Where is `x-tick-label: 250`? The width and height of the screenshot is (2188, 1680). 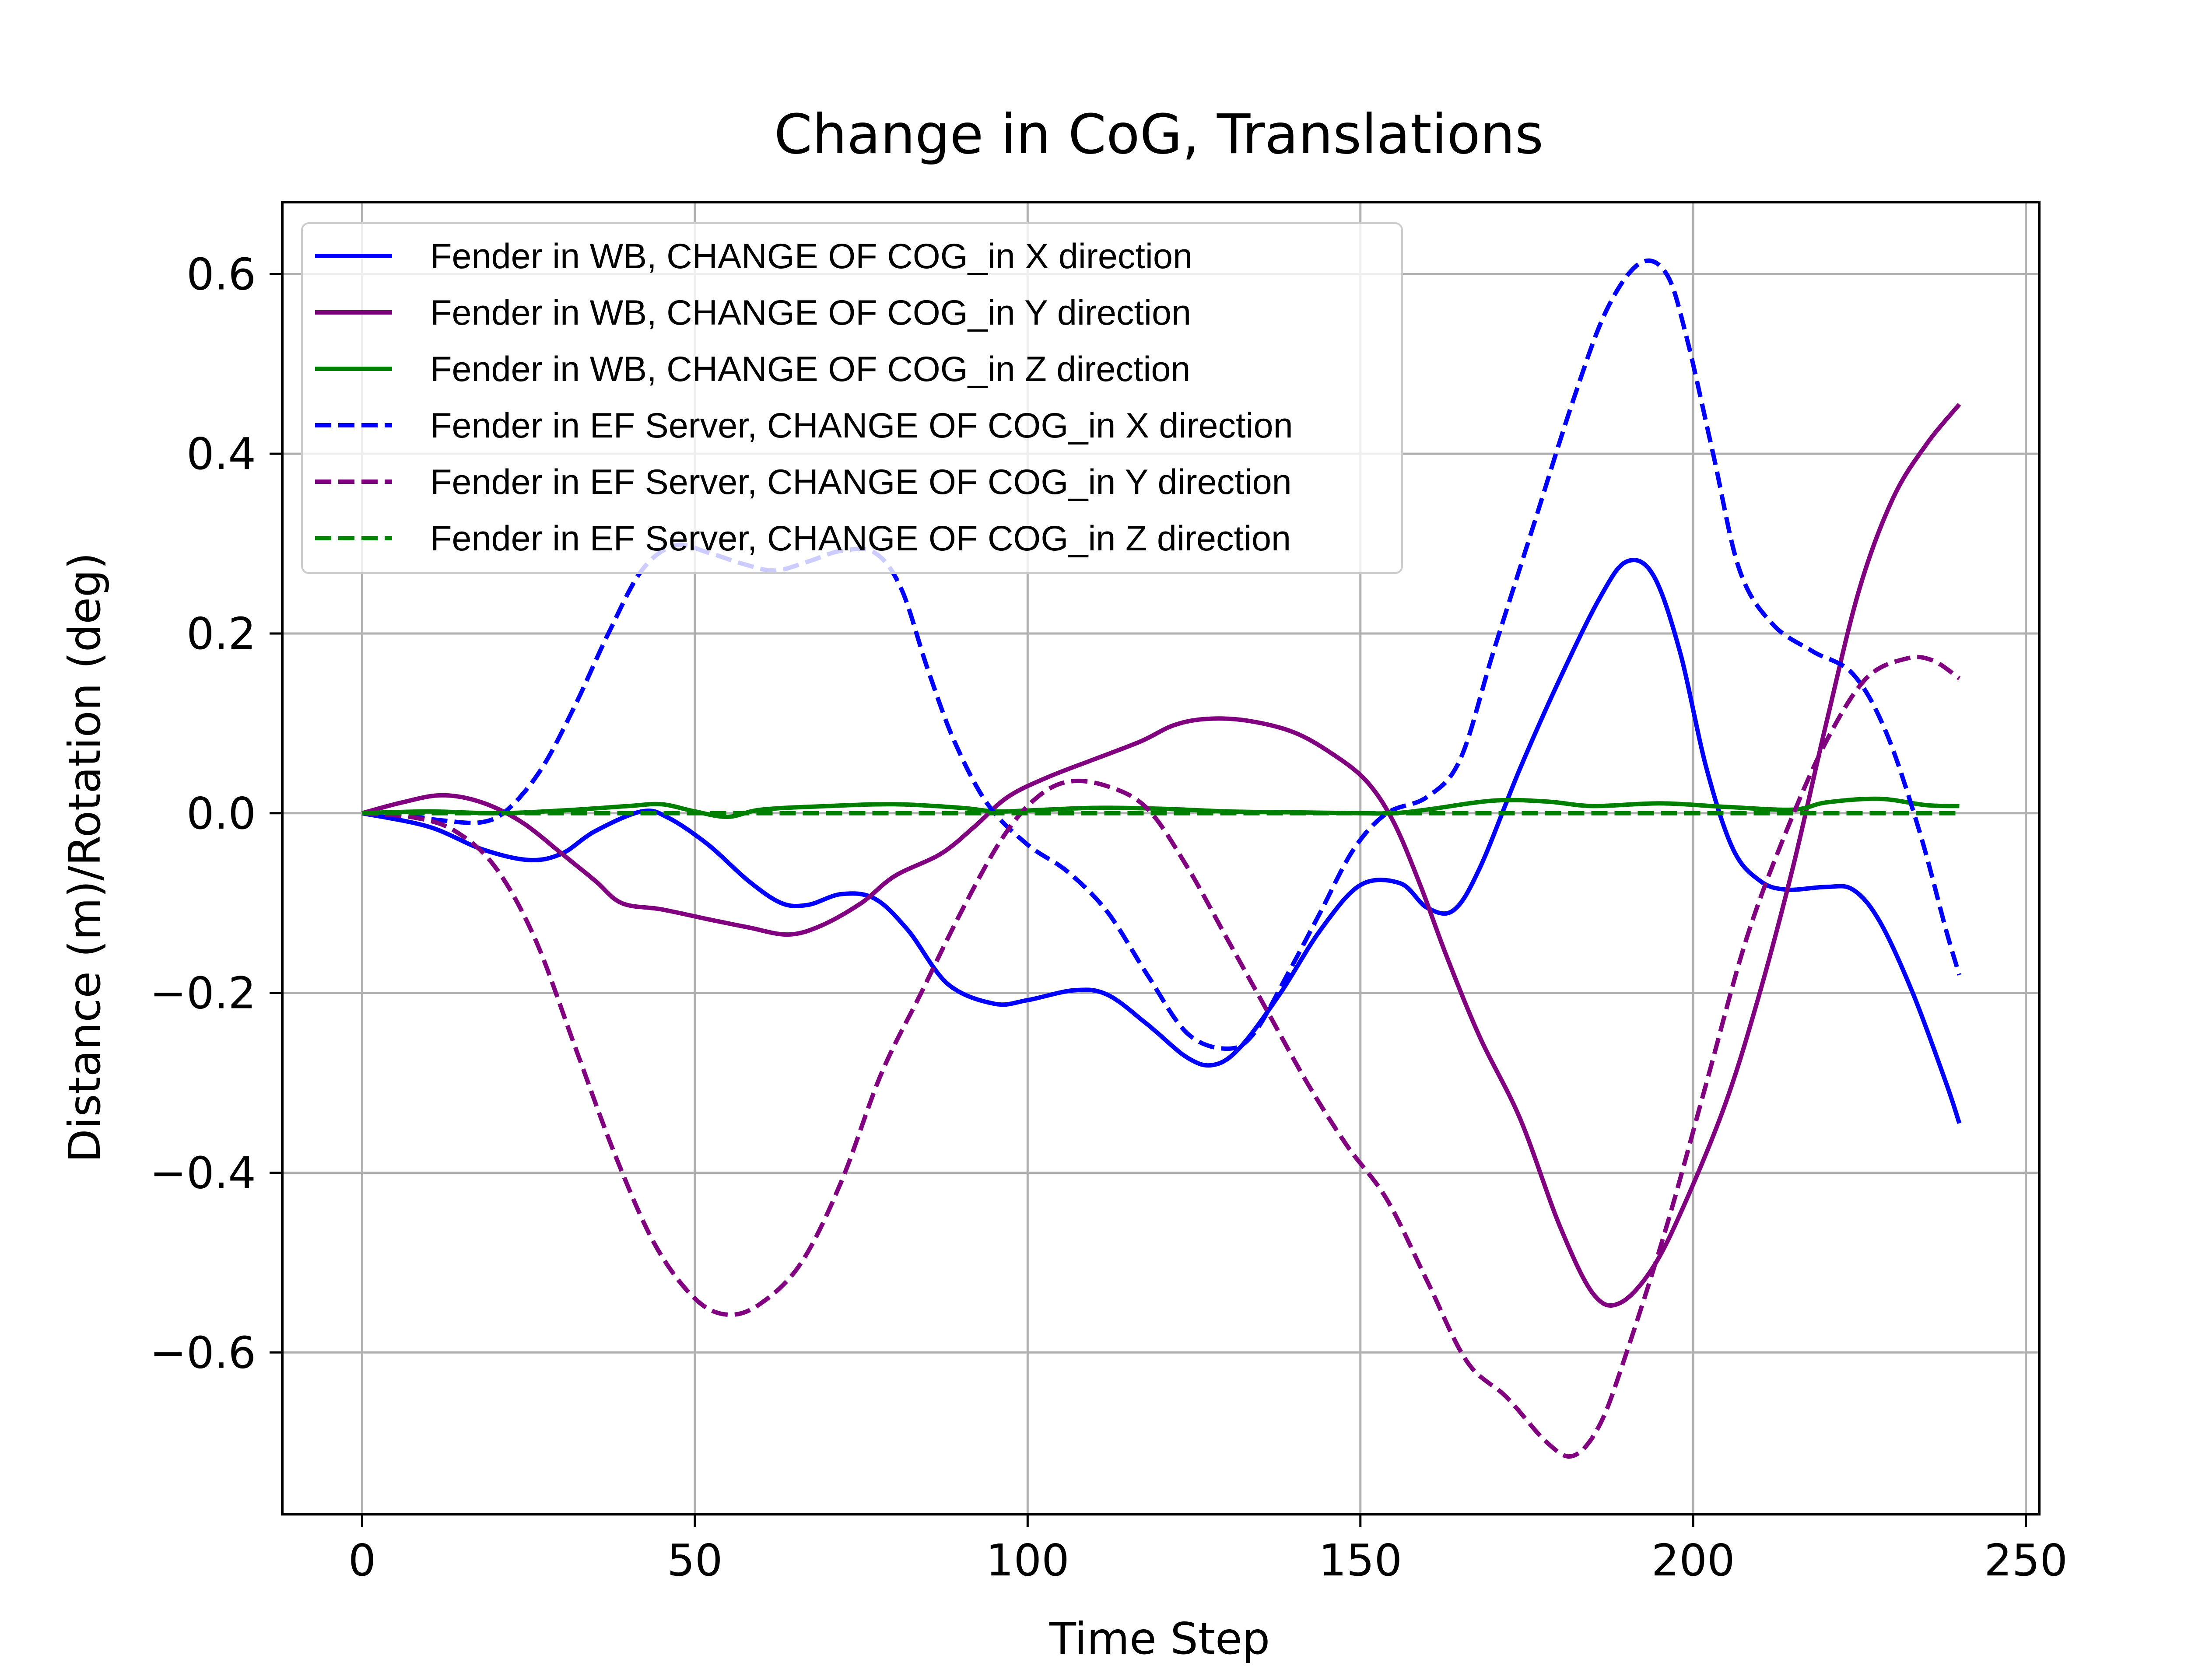
x-tick-label: 250 is located at coordinates (2026, 1560).